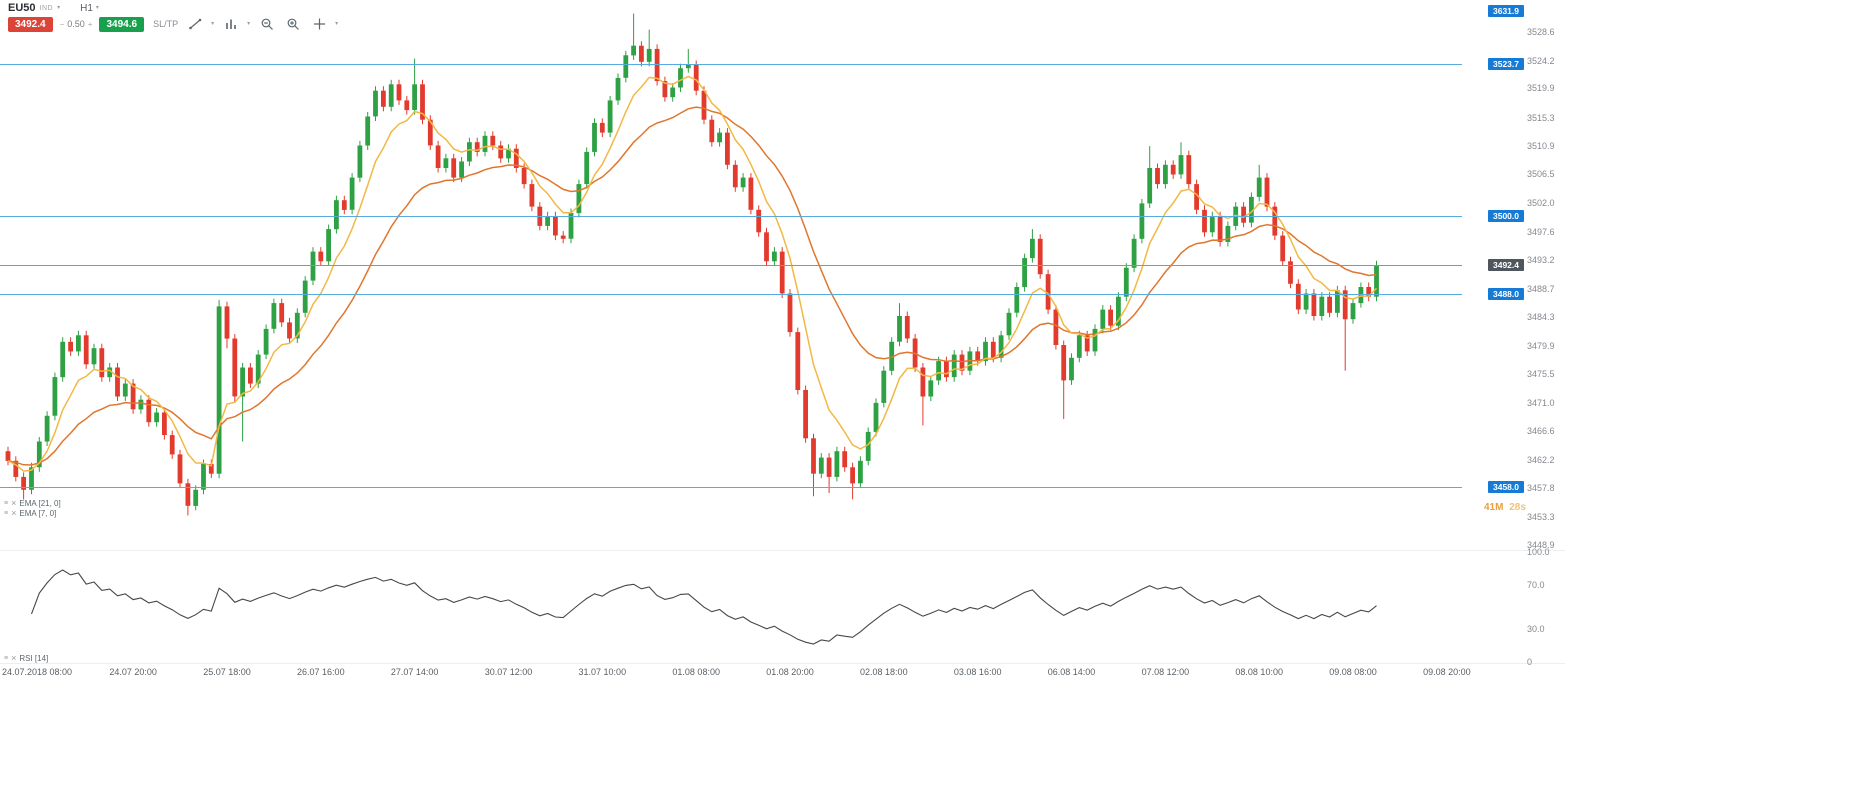  I want to click on time-tick-label: 25.07 18:00, so click(227, 672).